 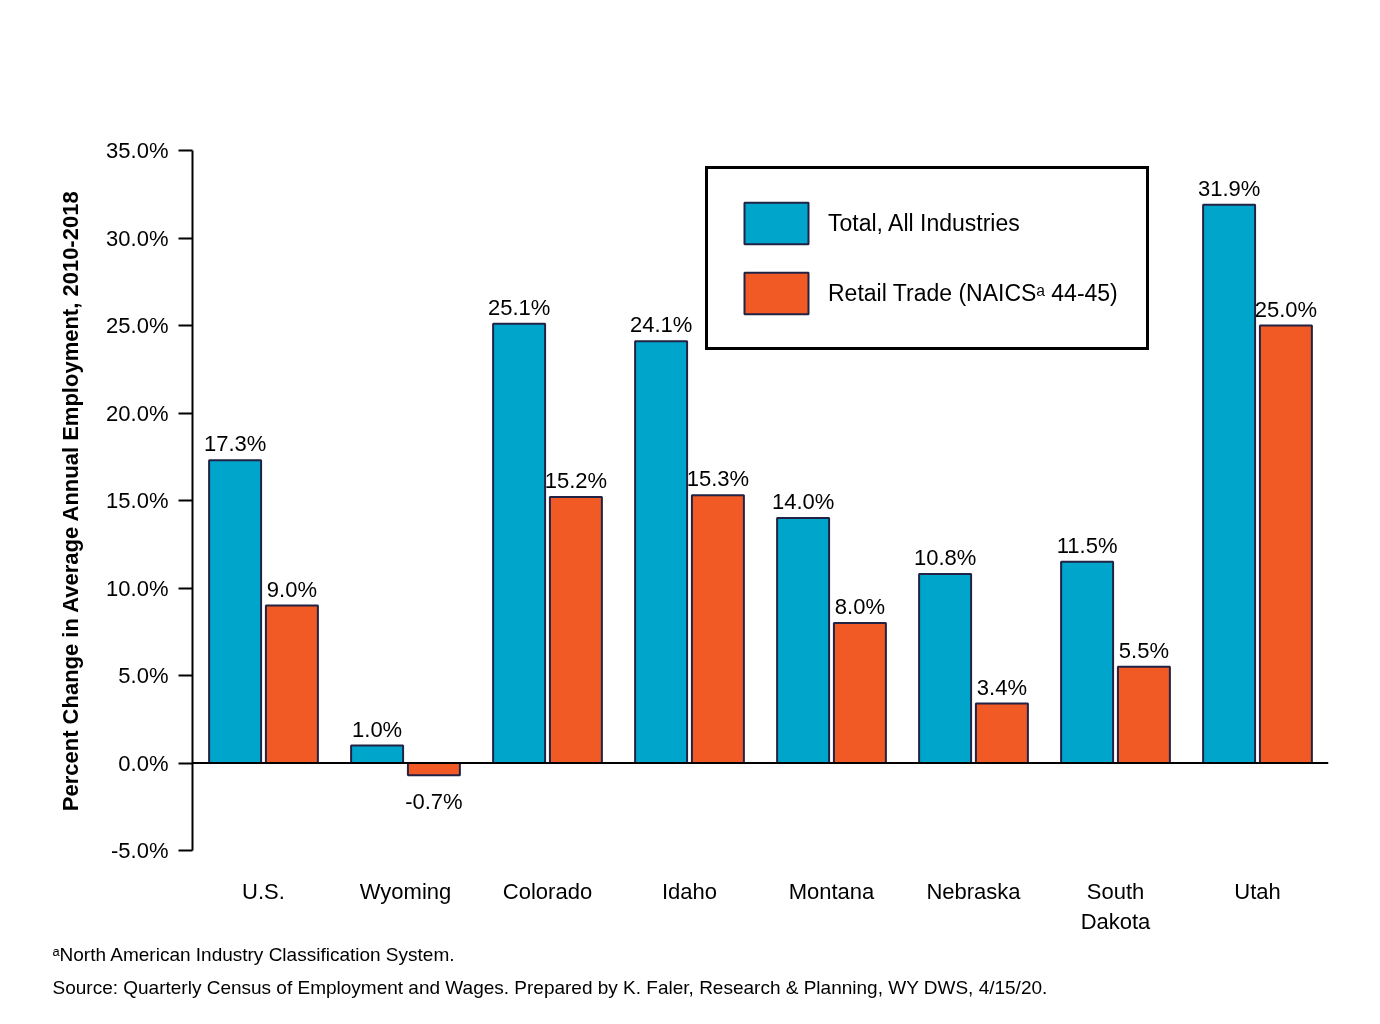 What do you see at coordinates (803, 501) in the screenshot?
I see `data-label: 14.0%` at bounding box center [803, 501].